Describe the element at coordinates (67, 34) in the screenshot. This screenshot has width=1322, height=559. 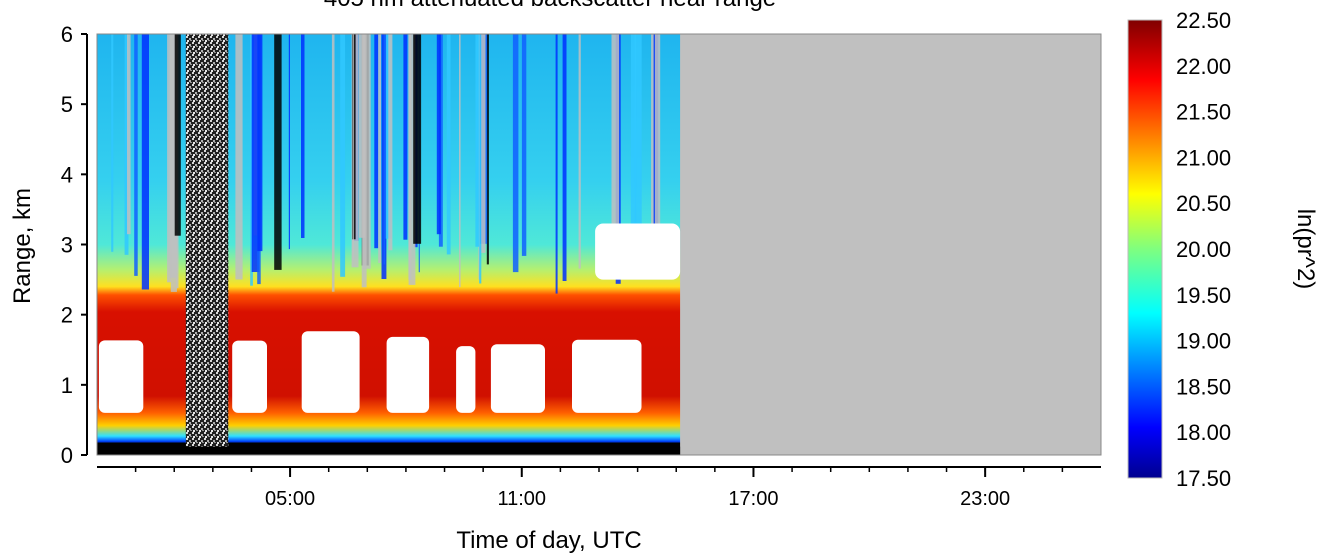
I see `y-tick-label: 6` at that location.